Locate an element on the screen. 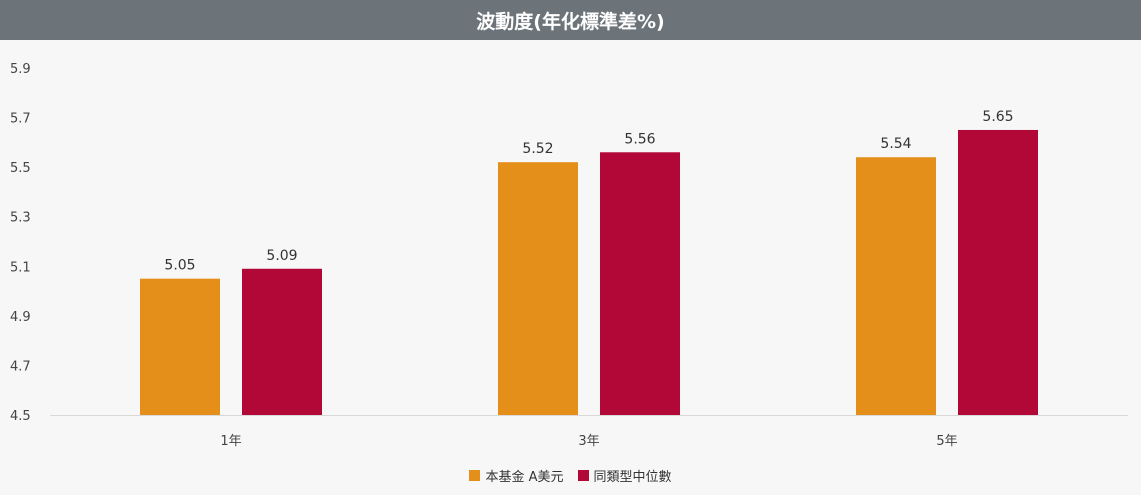  chart-title: 波動度(年化標準差%) is located at coordinates (570, 20).